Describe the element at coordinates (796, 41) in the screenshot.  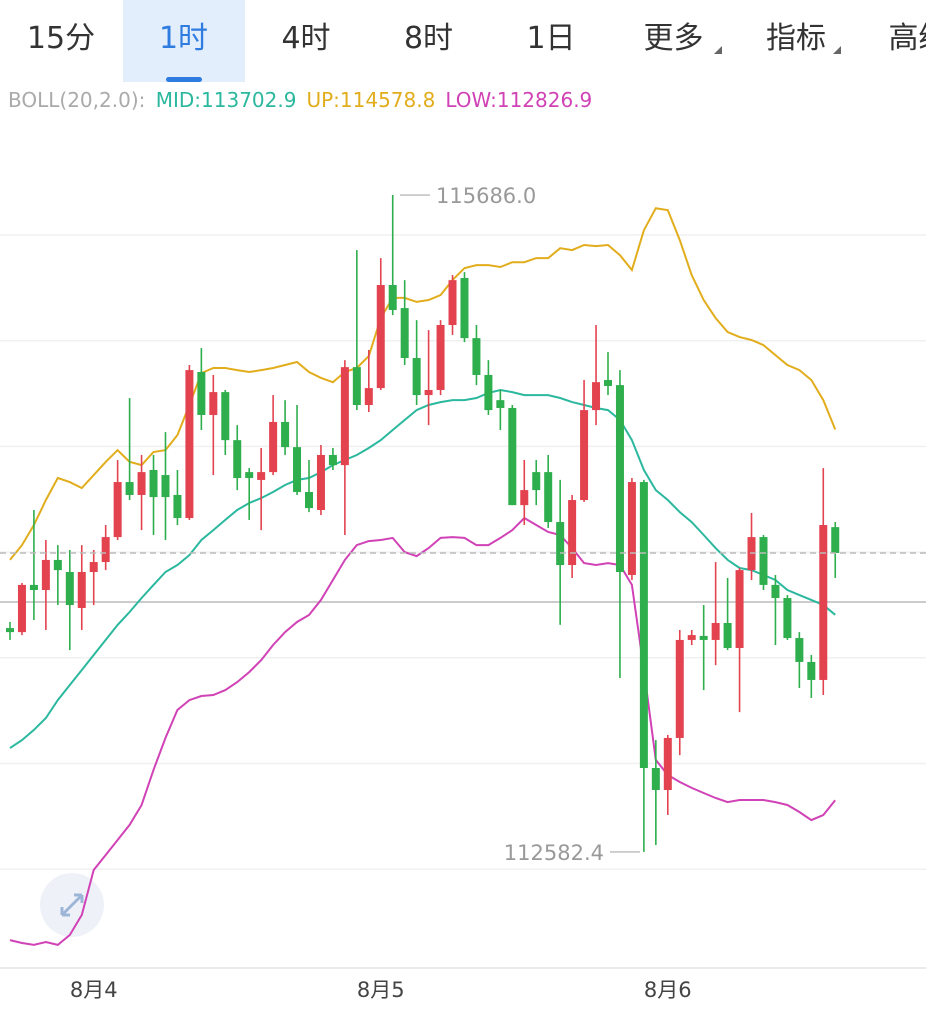
I see `tab: 指标` at that location.